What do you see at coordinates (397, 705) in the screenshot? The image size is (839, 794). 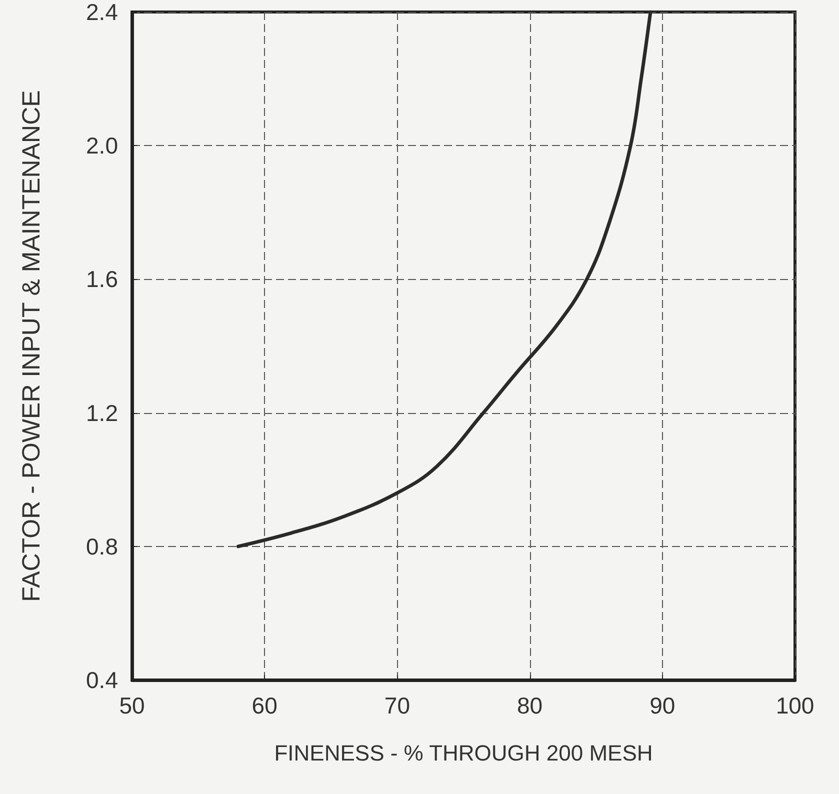 I see `x-tick-label: 70` at bounding box center [397, 705].